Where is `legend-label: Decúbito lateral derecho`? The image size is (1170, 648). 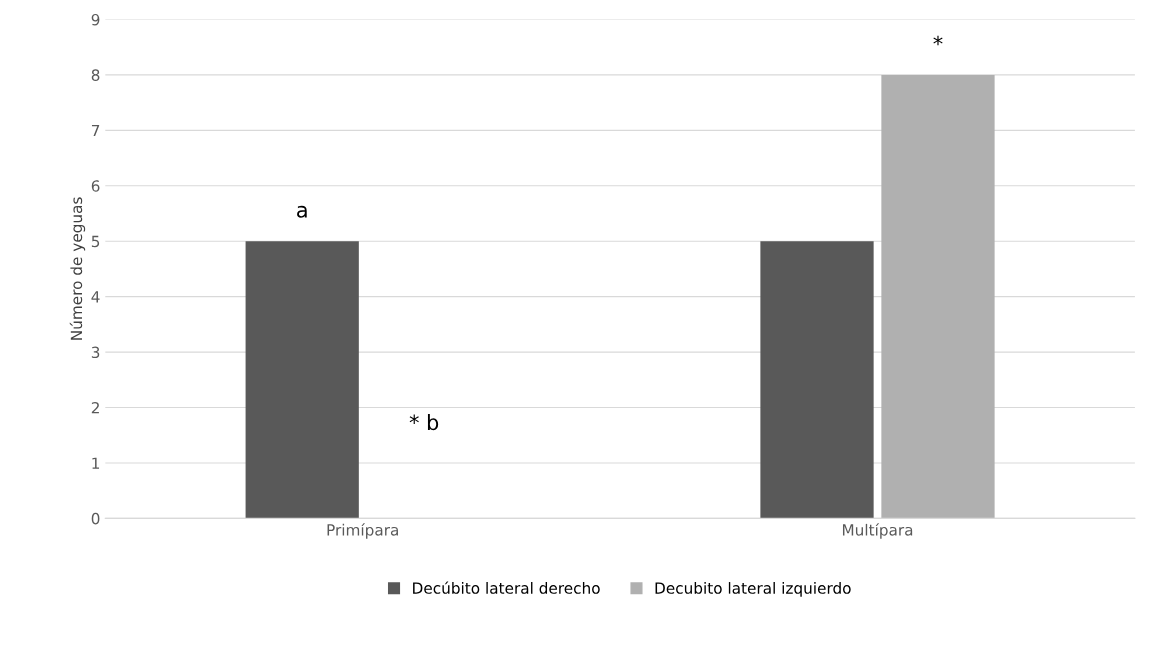 legend-label: Decúbito lateral derecho is located at coordinates (506, 587).